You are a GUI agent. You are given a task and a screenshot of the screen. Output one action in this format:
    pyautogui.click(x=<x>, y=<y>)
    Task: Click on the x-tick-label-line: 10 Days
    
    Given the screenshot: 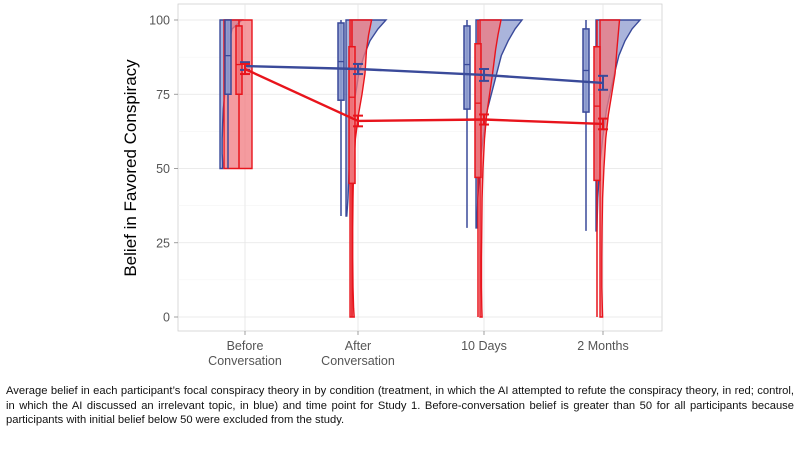 What is the action you would take?
    pyautogui.click(x=484, y=346)
    